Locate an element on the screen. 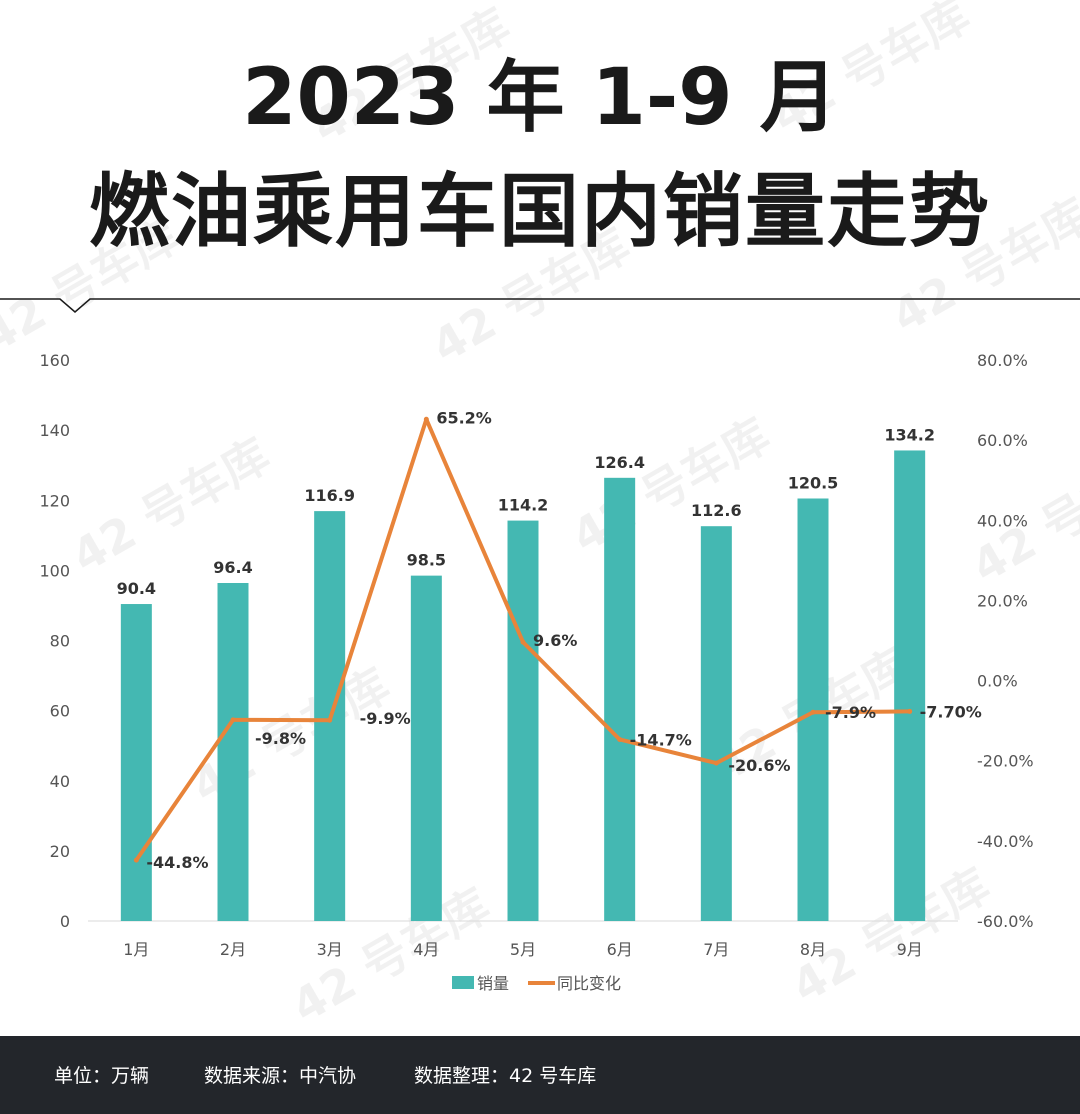  x-tick-label: 1月 is located at coordinates (136, 949).